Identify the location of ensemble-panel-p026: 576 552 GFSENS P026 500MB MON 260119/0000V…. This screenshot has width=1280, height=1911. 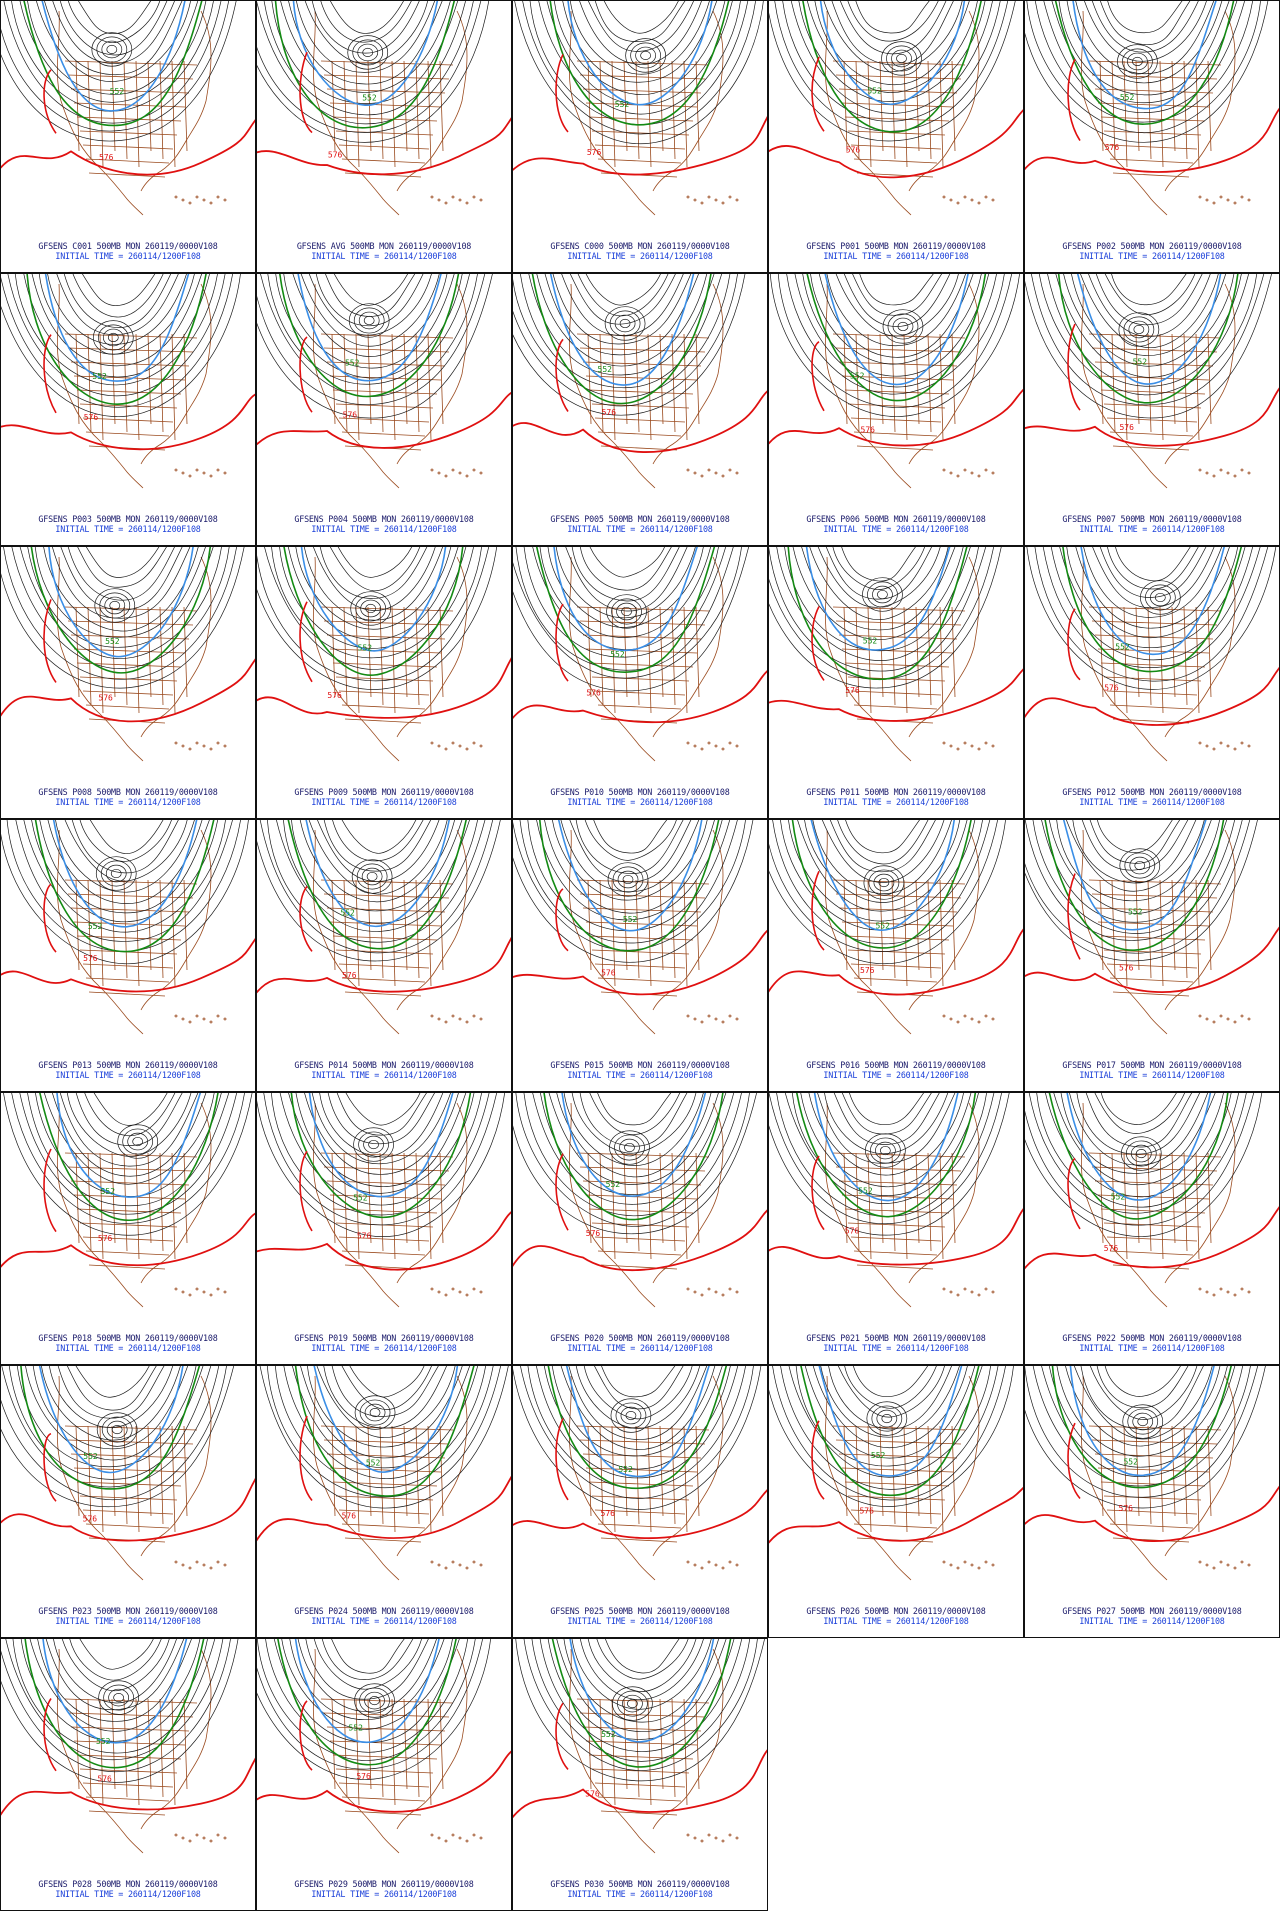
(896, 1501).